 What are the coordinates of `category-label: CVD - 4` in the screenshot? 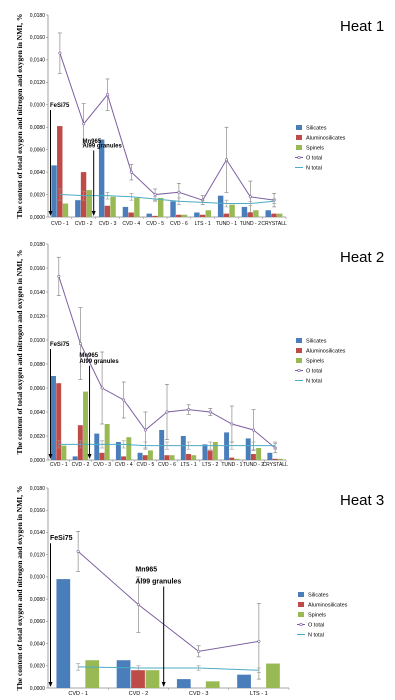 It's located at (131, 224).